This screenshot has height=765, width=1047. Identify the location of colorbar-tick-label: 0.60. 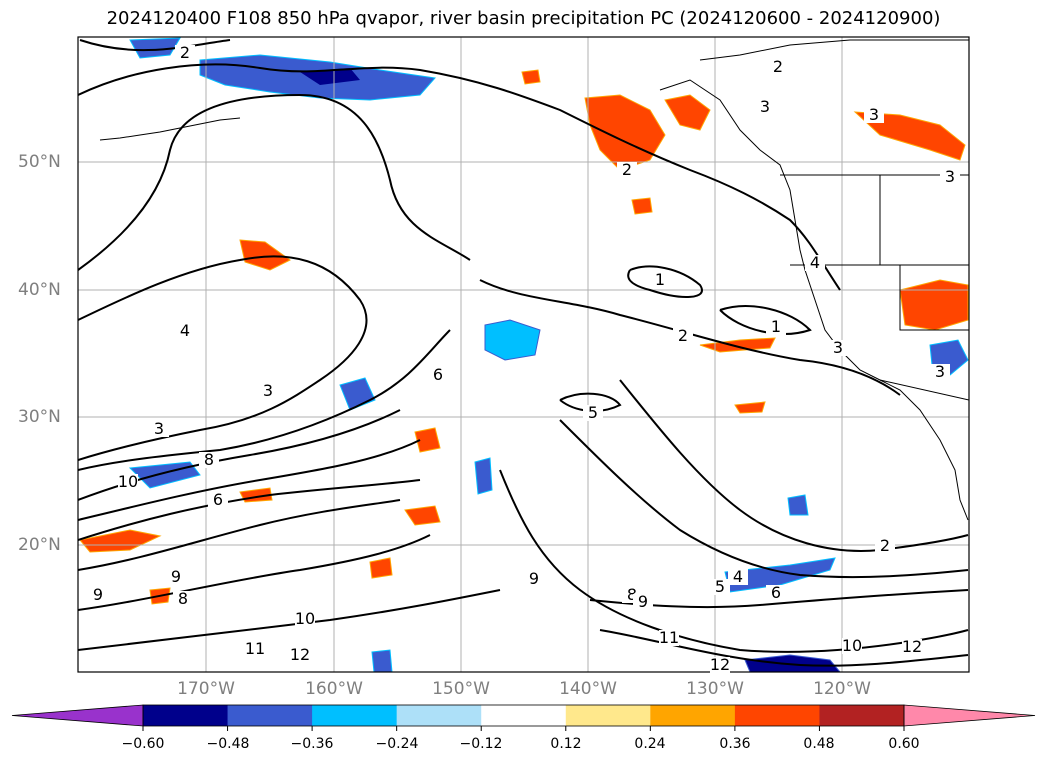
(904, 744).